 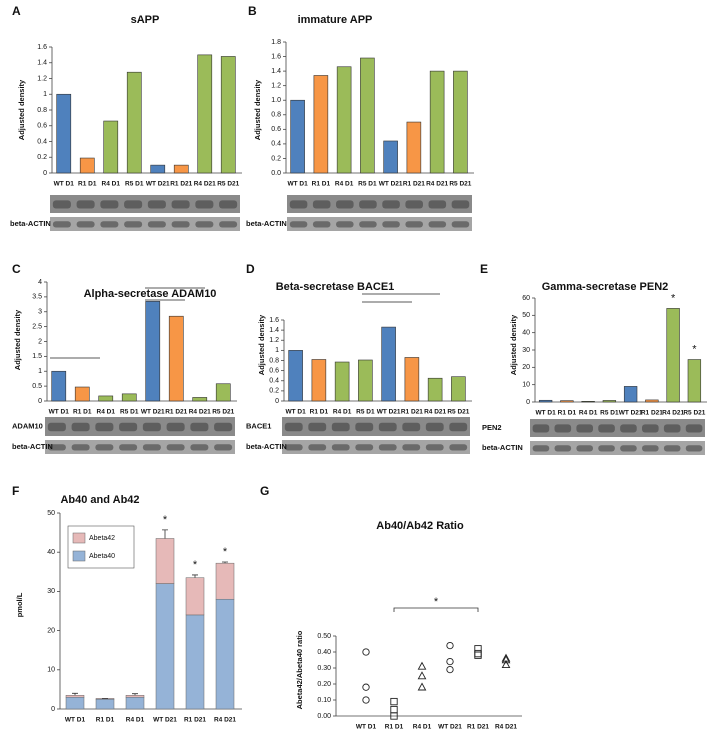 I want to click on blot-label: ADAM10, so click(x=27, y=425).